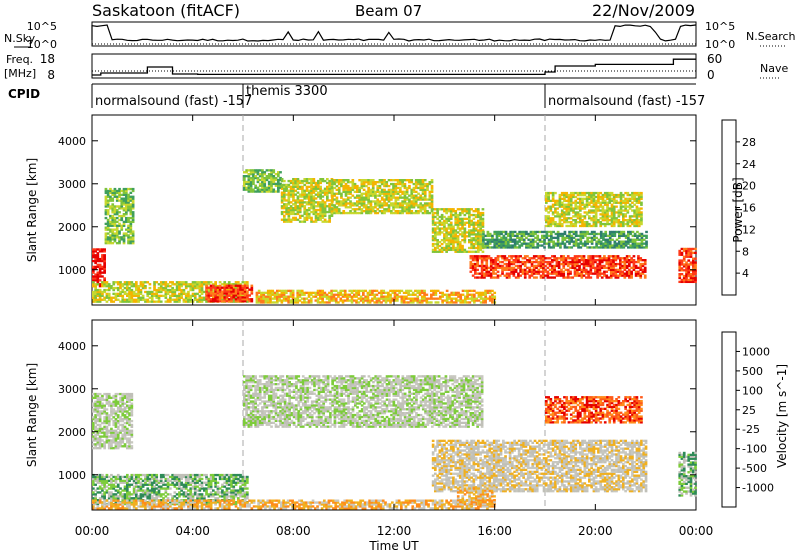  What do you see at coordinates (749, 142) in the screenshot?
I see `colorbar-tick-label: 28` at bounding box center [749, 142].